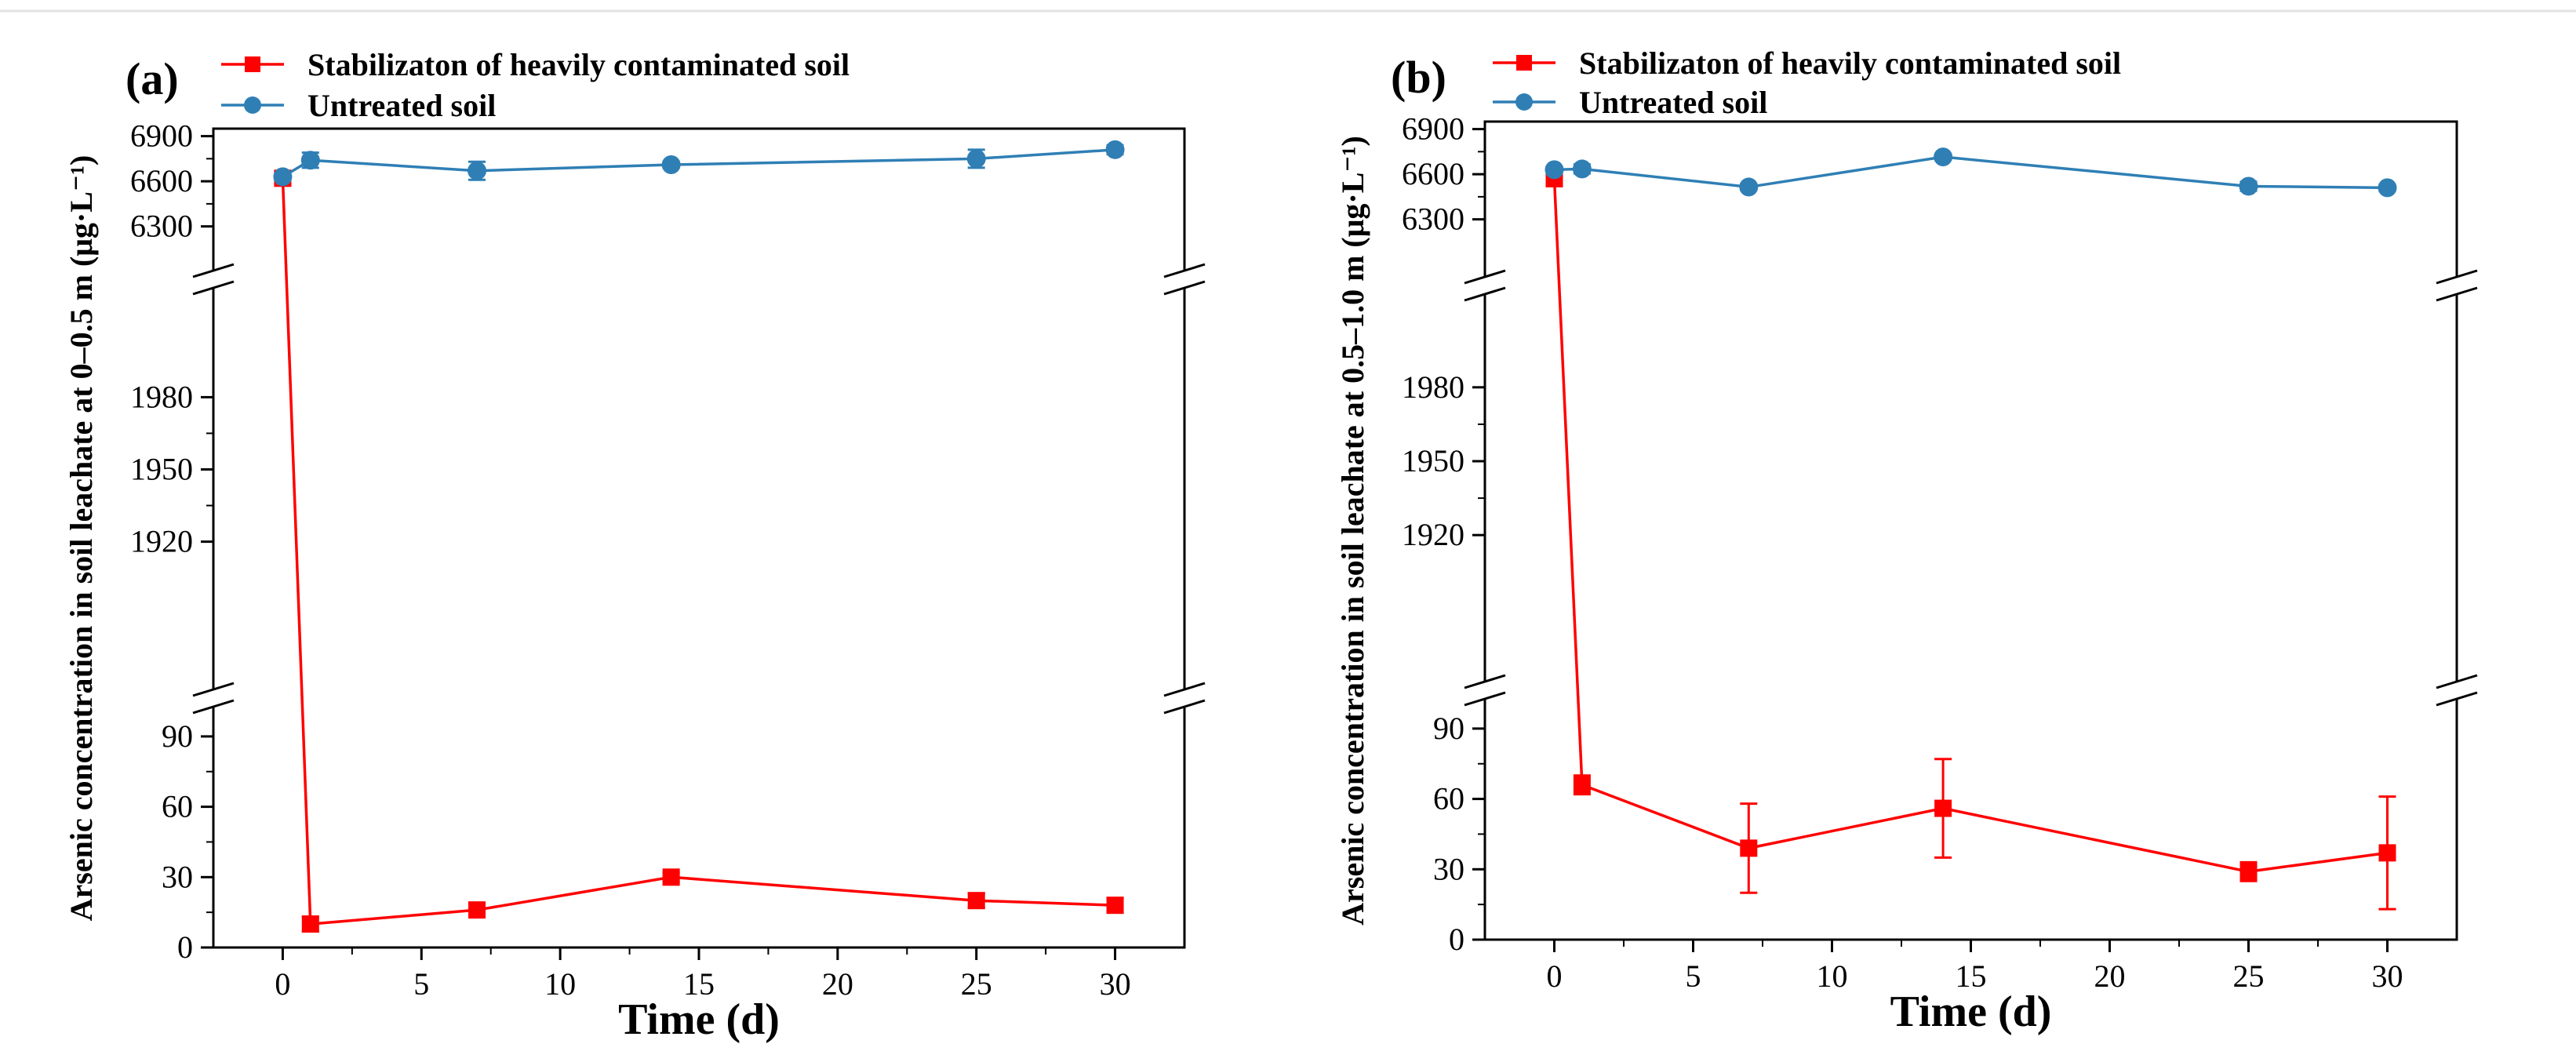 The height and width of the screenshot is (1062, 2576). I want to click on panel-label: (b), so click(1418, 77).